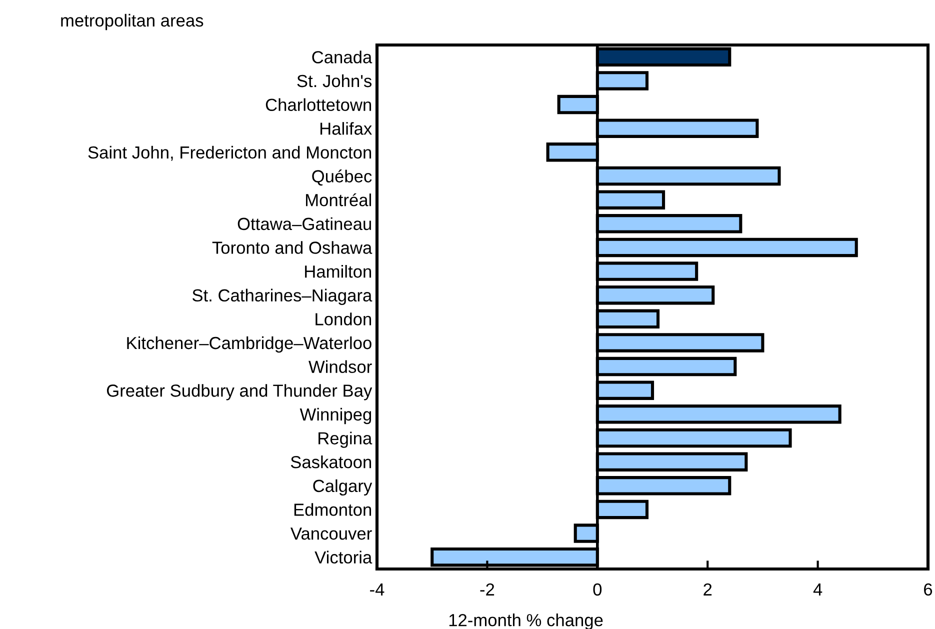  What do you see at coordinates (331, 534) in the screenshot?
I see `y-tick-label: Vancouver` at bounding box center [331, 534].